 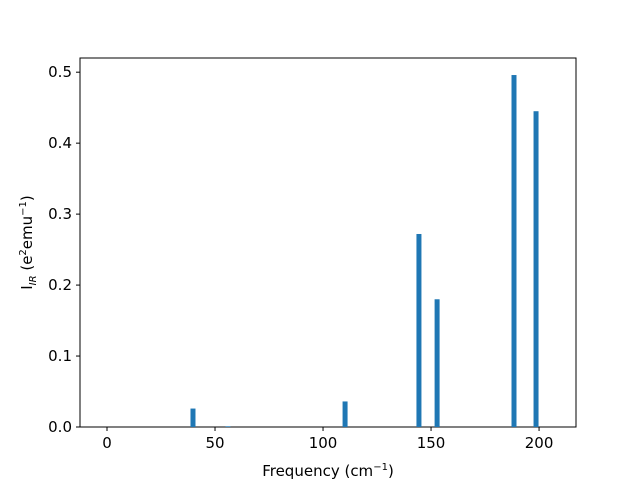 What do you see at coordinates (391, 471) in the screenshot?
I see `x-axis-label-part: )` at bounding box center [391, 471].